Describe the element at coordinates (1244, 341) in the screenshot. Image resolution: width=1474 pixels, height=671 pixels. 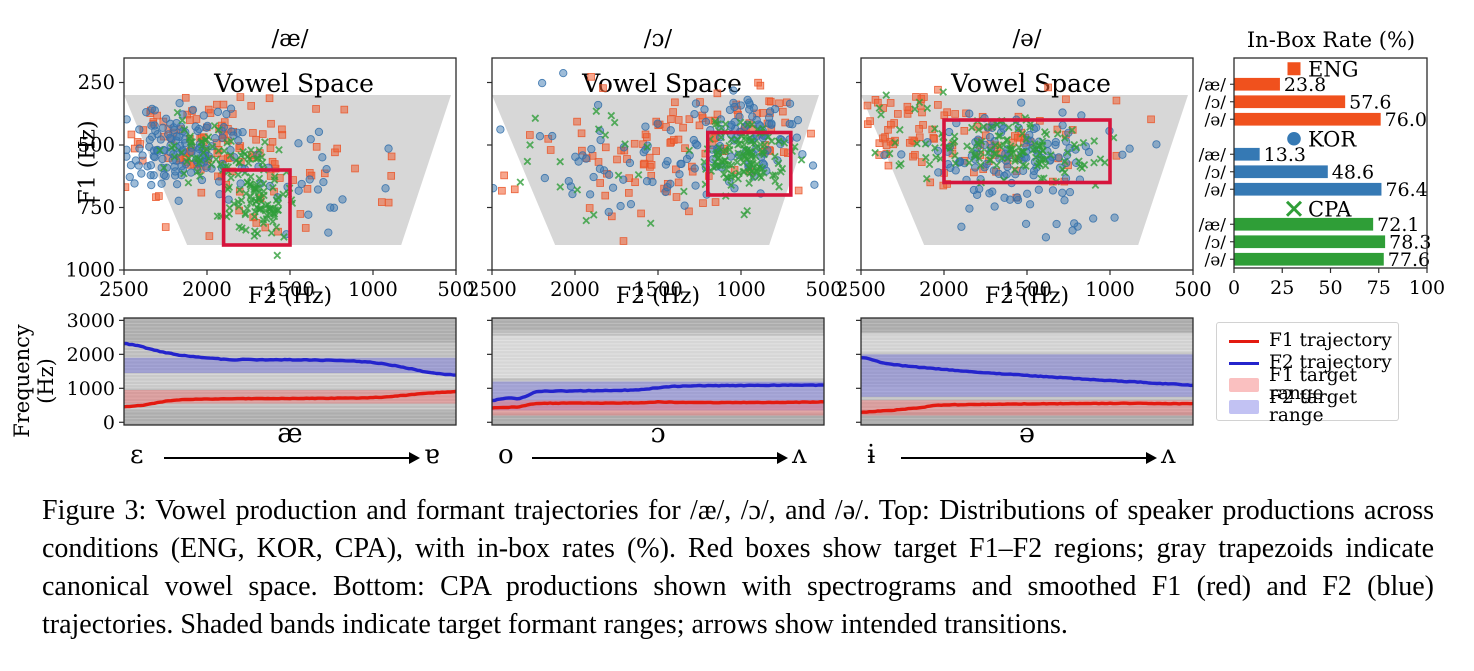
I see `f1-line-swatch` at that location.